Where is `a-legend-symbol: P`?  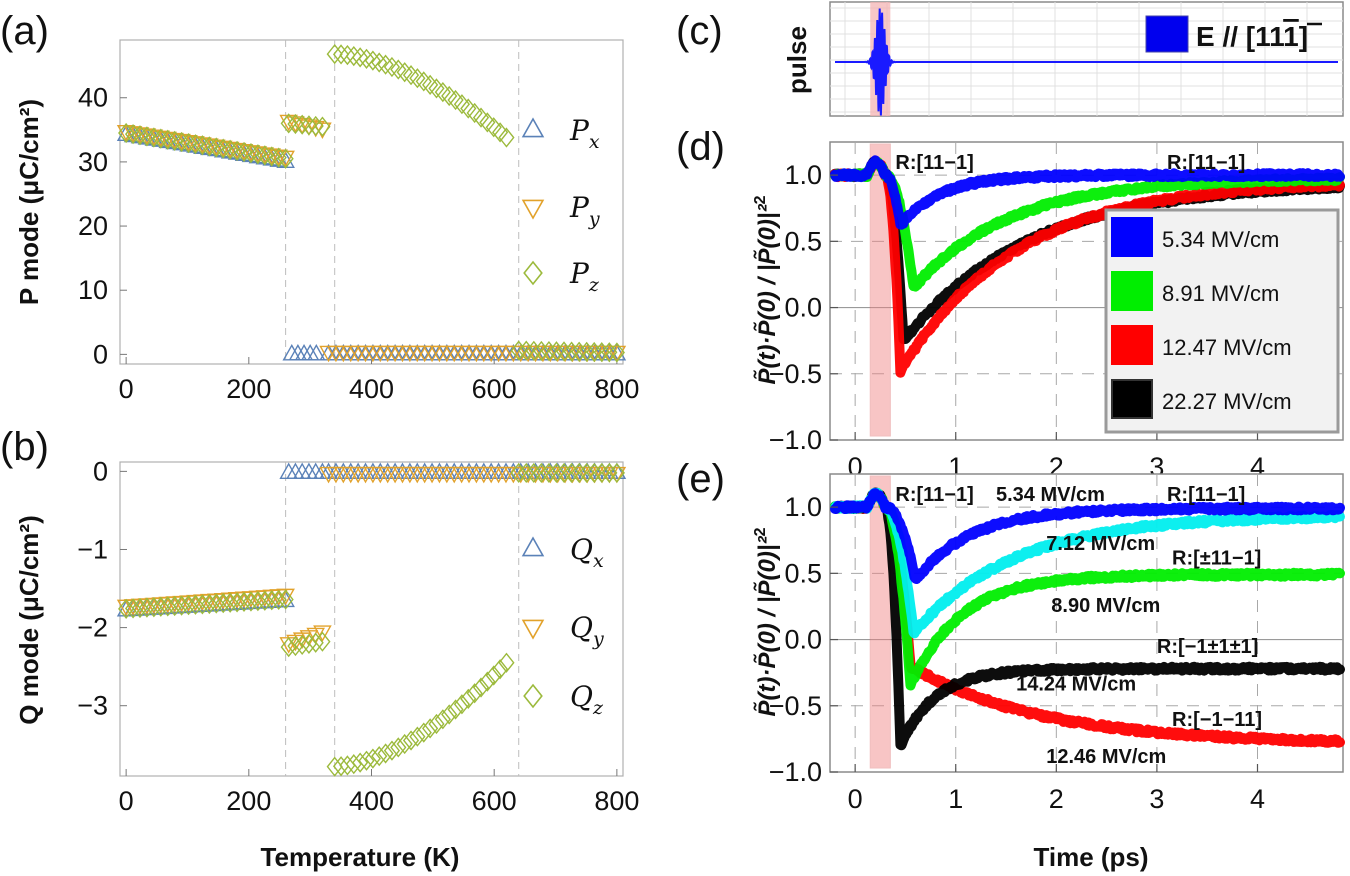 a-legend-symbol: P is located at coordinates (579, 130).